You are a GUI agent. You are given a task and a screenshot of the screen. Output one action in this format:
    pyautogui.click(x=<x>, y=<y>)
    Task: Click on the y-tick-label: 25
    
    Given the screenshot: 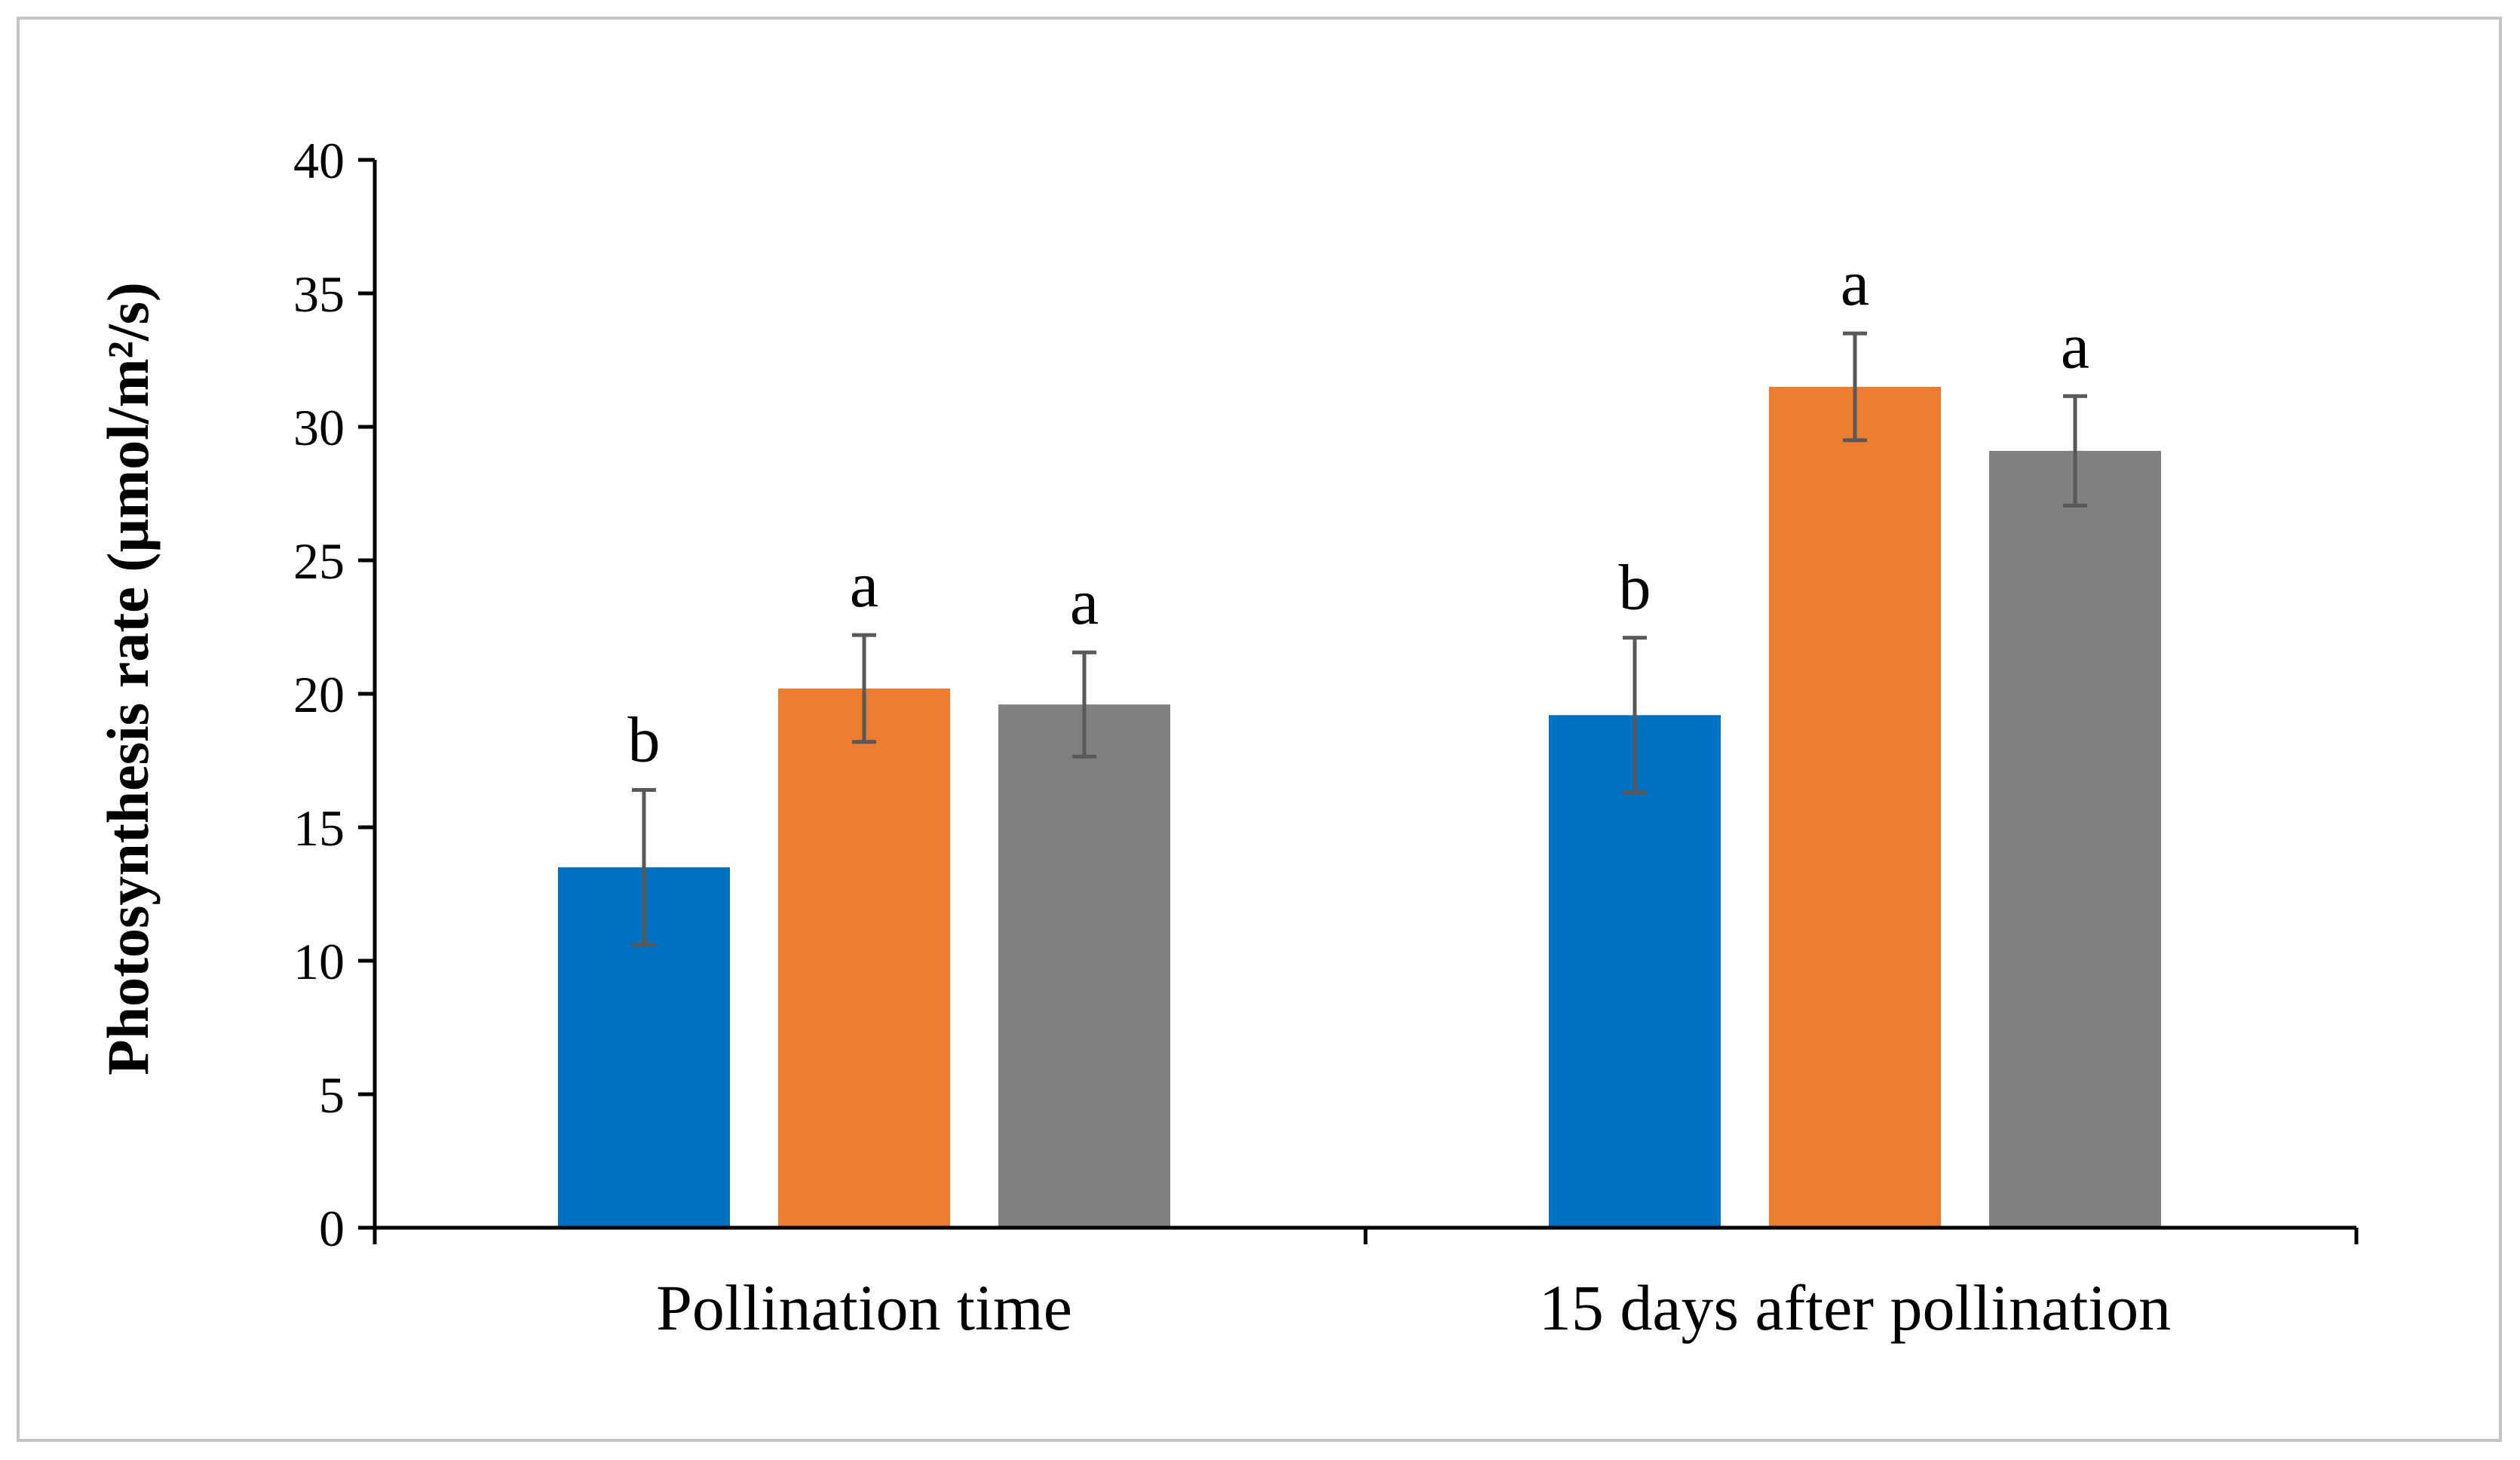 What is the action you would take?
    pyautogui.click(x=319, y=561)
    